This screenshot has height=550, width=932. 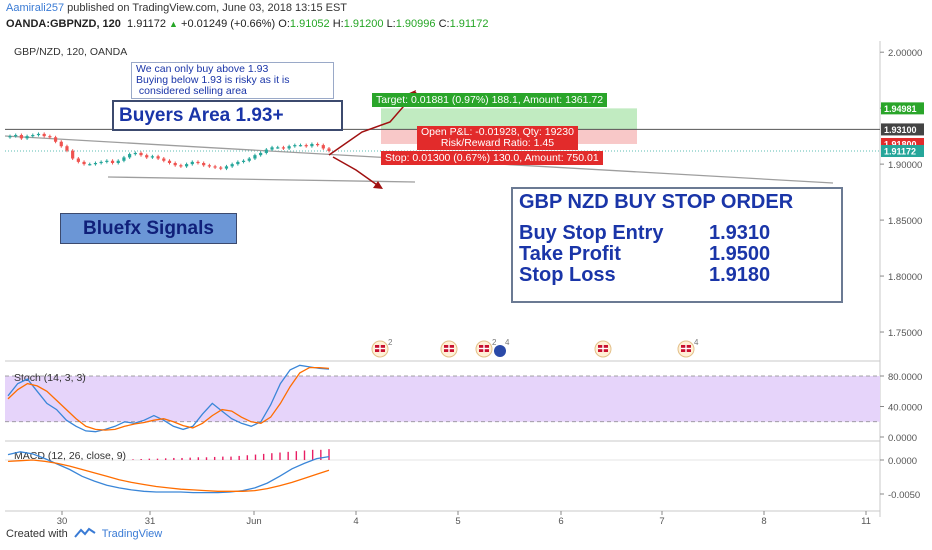 What do you see at coordinates (567, 275) in the screenshot?
I see `order-key: Stop Loss` at bounding box center [567, 275].